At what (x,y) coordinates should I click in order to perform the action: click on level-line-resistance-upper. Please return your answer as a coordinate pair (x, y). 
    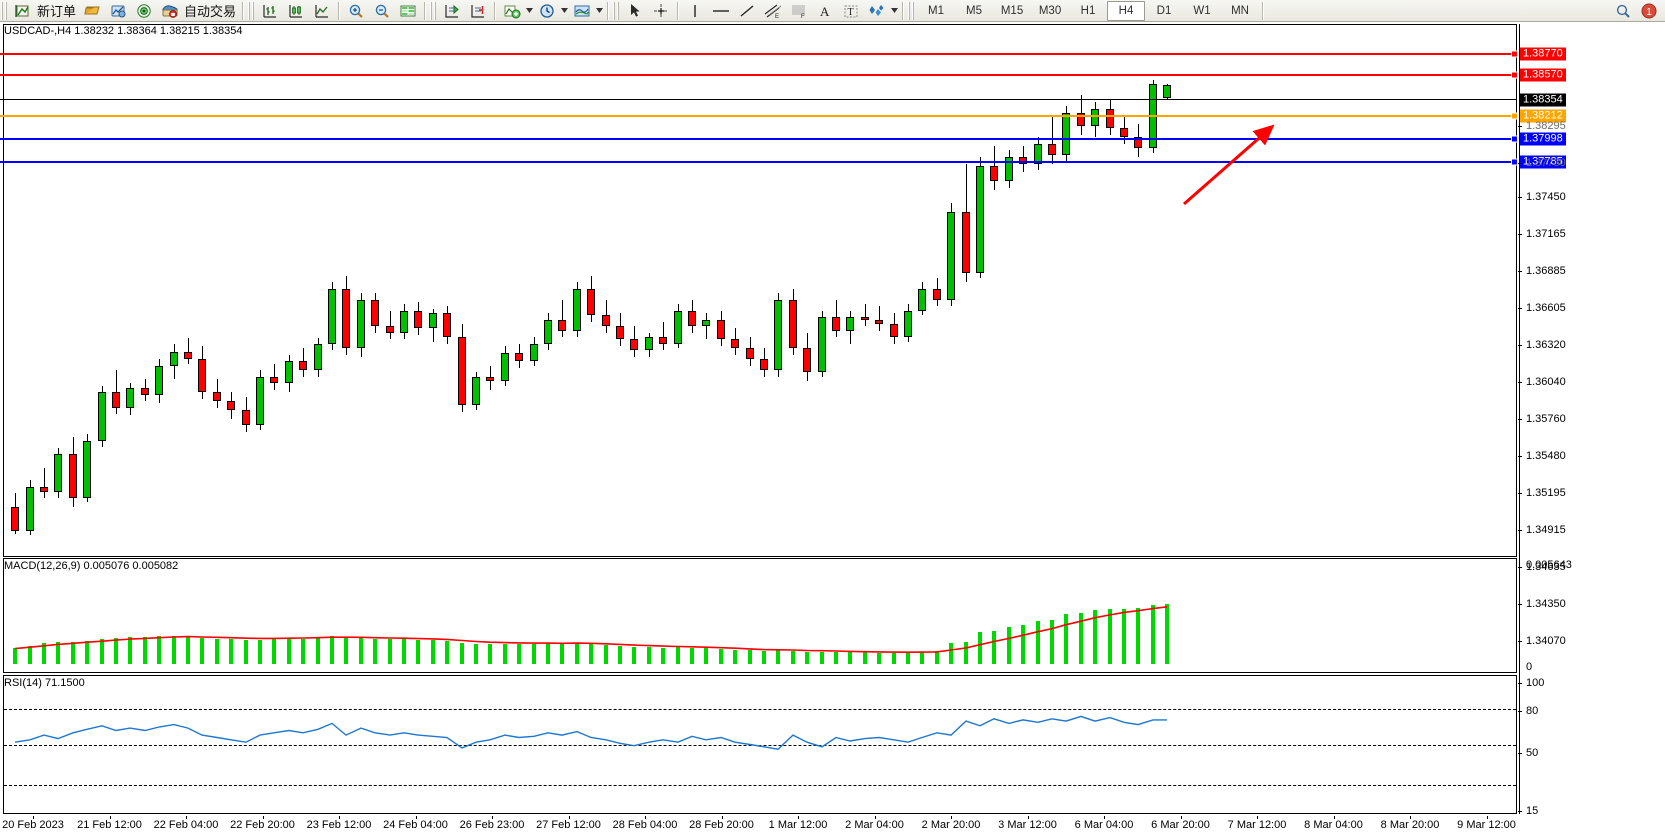
    Looking at the image, I should click on (758, 54).